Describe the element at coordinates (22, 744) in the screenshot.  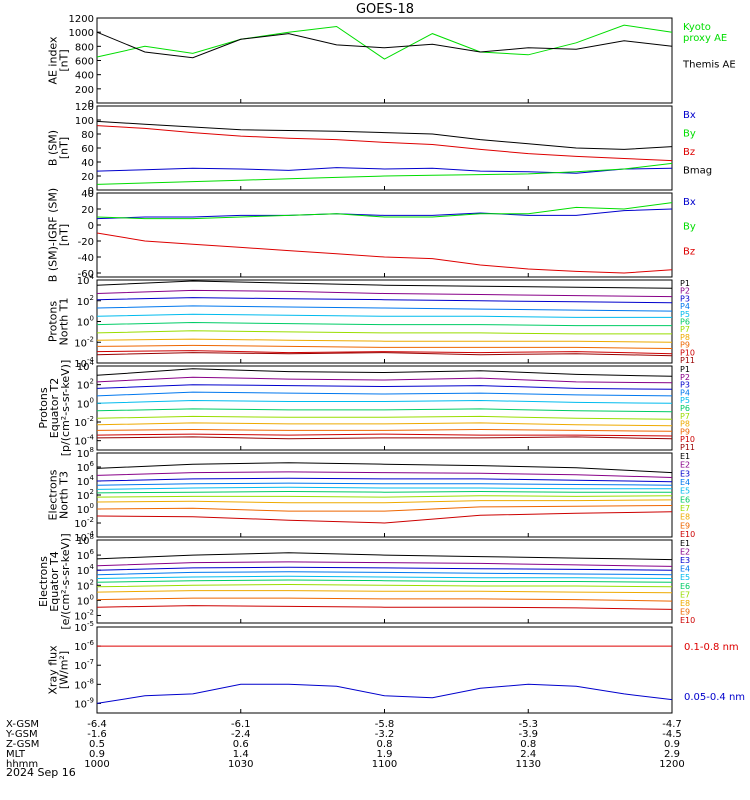
I see `x-row-label: Z-GSM` at that location.